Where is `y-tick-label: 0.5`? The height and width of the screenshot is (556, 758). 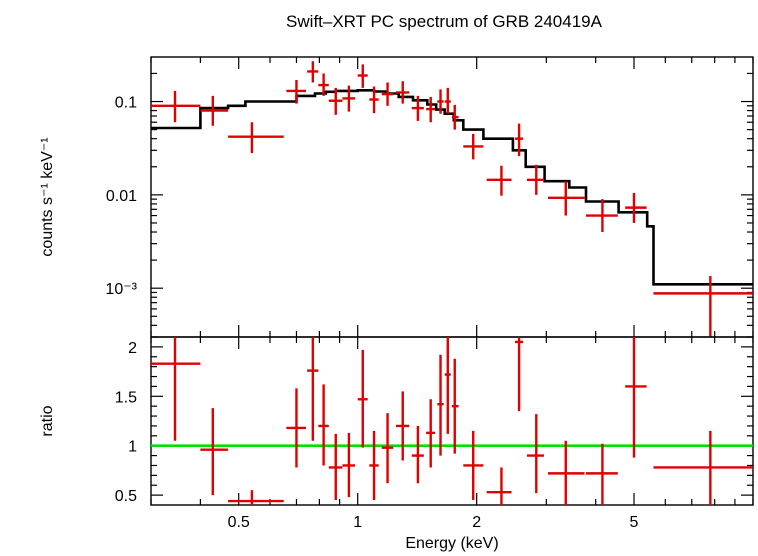 y-tick-label: 0.5 is located at coordinates (126, 496).